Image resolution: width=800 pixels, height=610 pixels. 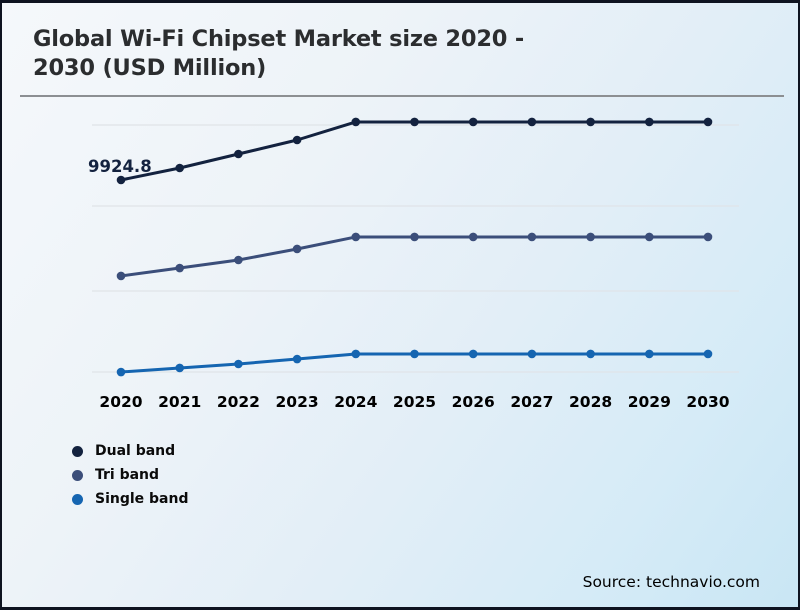 What do you see at coordinates (402, 96) in the screenshot?
I see `title-divider` at bounding box center [402, 96].